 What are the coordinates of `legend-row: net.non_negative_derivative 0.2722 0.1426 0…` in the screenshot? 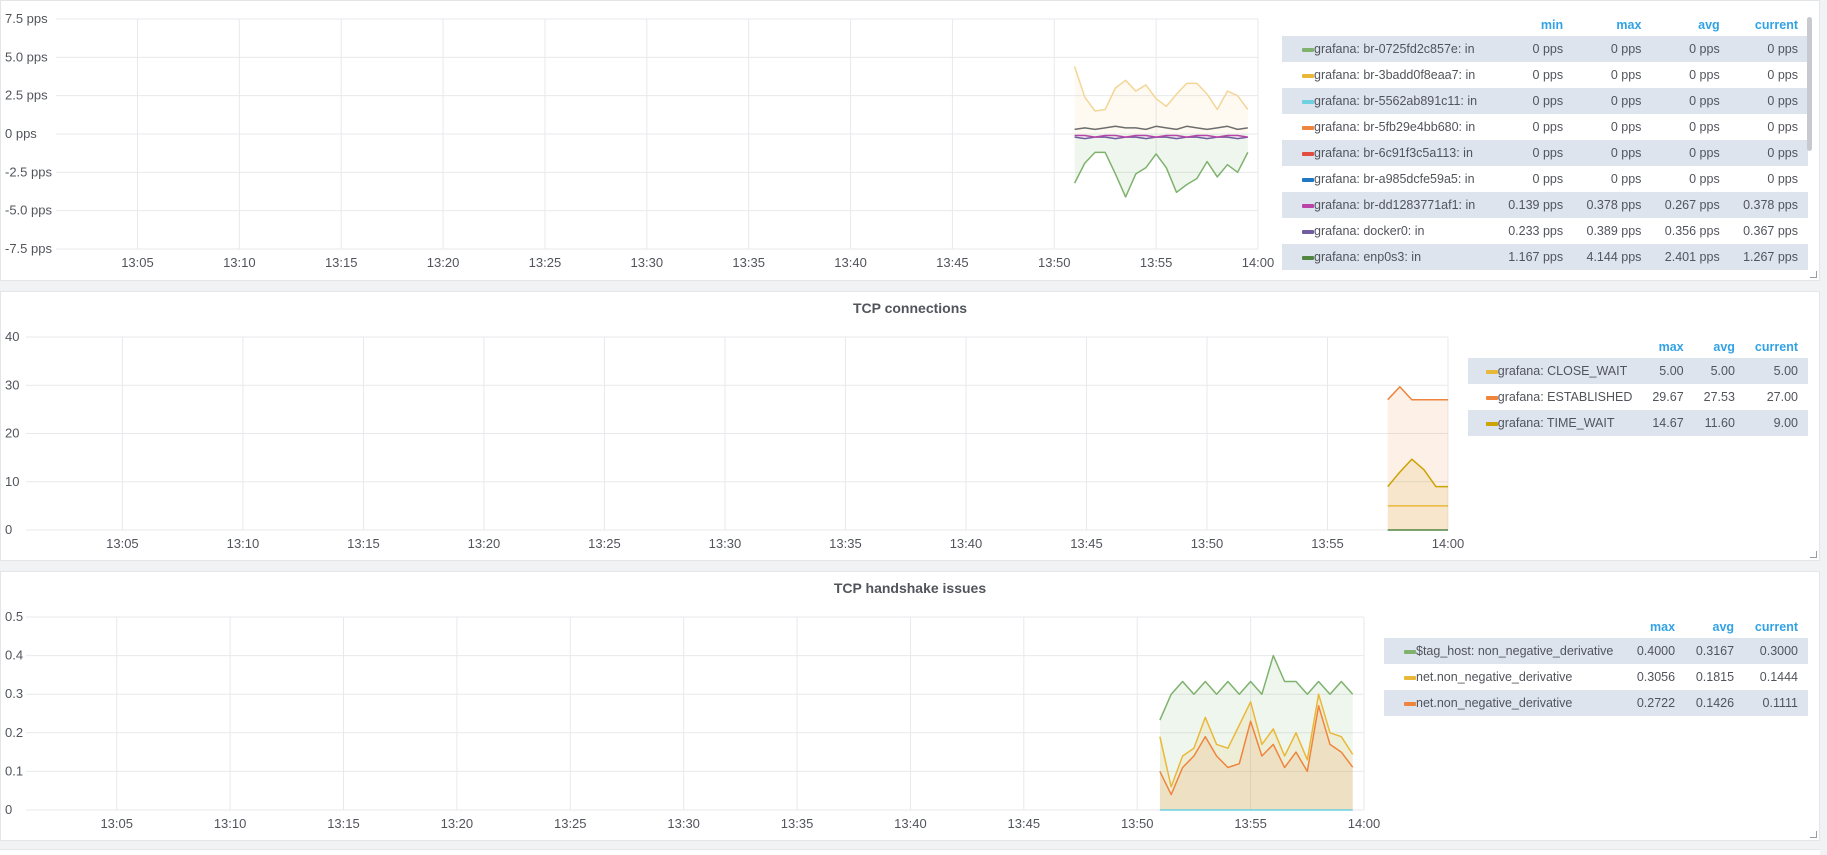 It's located at (1596, 703).